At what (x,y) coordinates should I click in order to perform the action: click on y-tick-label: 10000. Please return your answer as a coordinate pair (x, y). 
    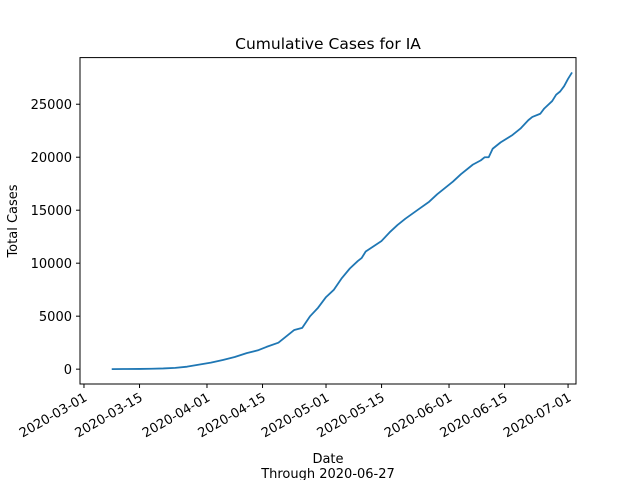
    Looking at the image, I should click on (51, 264).